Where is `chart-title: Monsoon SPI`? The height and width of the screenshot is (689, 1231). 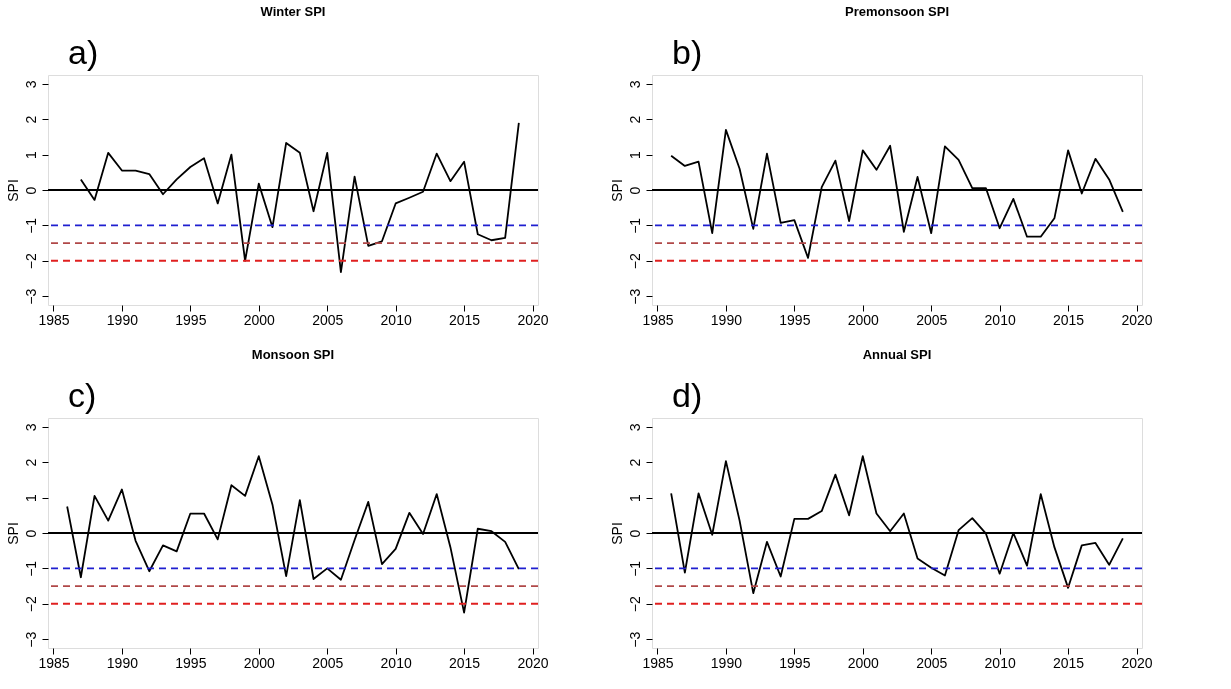
chart-title: Monsoon SPI is located at coordinates (293, 354).